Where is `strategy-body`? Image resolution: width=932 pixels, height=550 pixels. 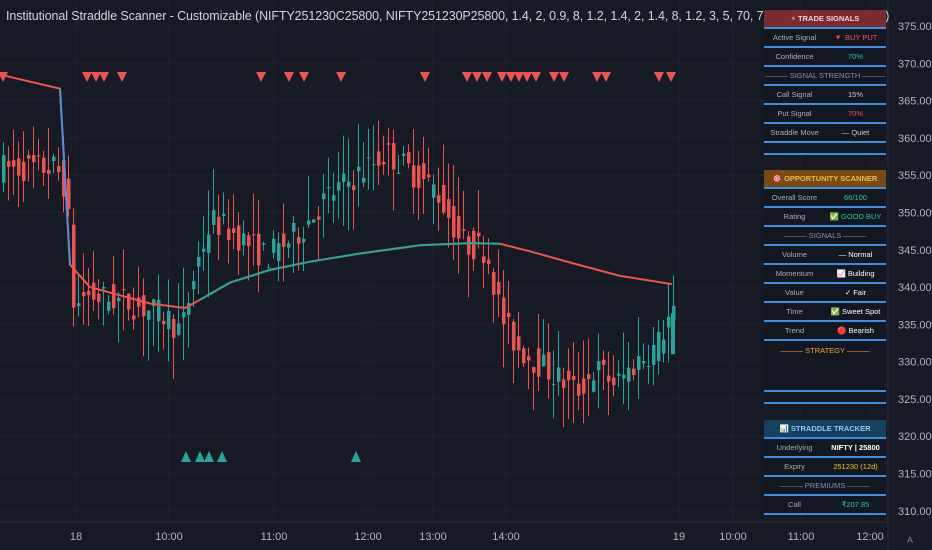 strategy-body is located at coordinates (825, 376).